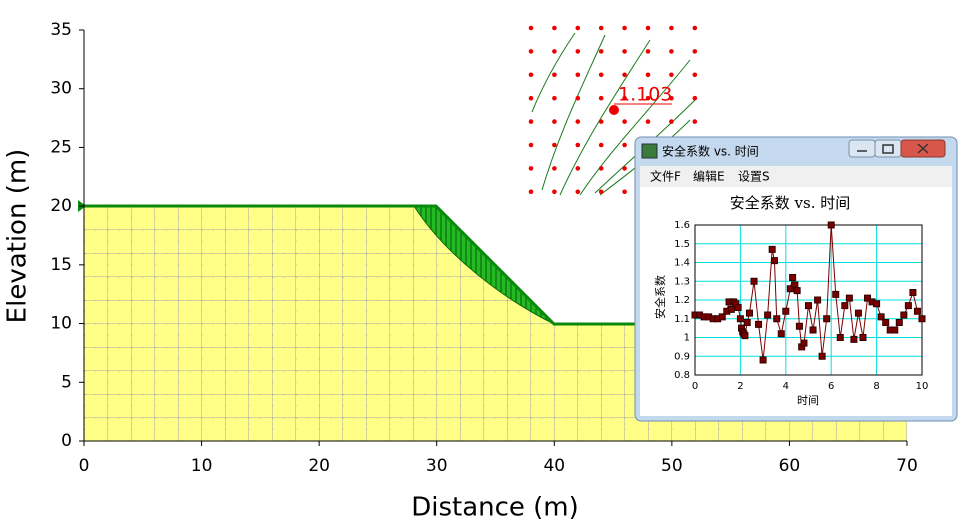  What do you see at coordinates (18, 236) in the screenshot?
I see `y-axis-label: Elevation (m)` at bounding box center [18, 236].